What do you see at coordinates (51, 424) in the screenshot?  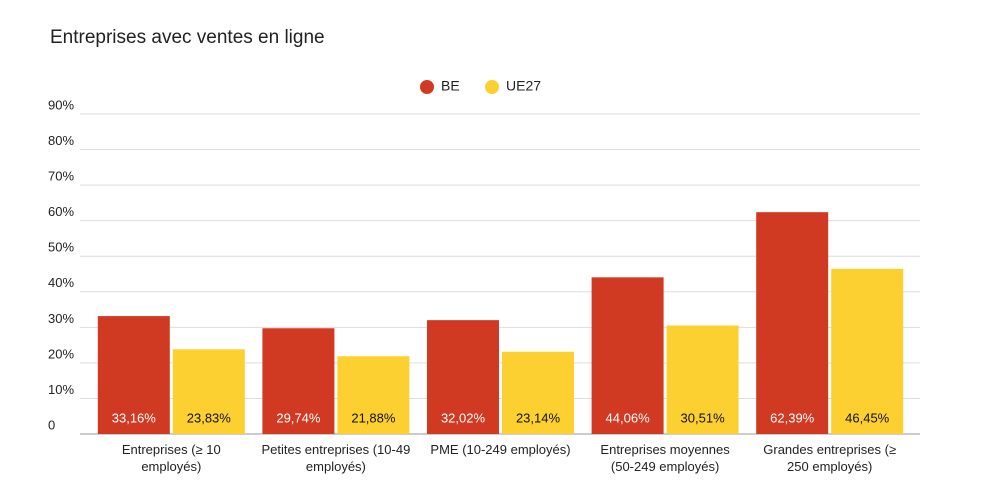 I see `y-tick-label: 0` at bounding box center [51, 424].